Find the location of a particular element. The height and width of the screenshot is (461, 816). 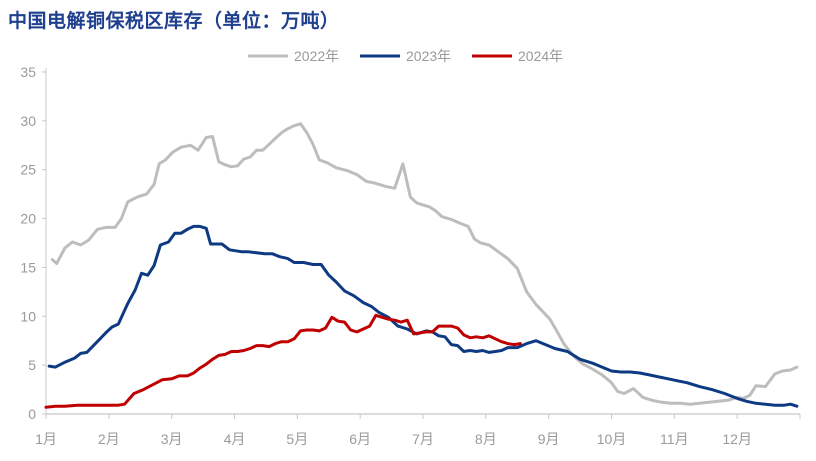

x-tick-label: 11月 is located at coordinates (674, 439).